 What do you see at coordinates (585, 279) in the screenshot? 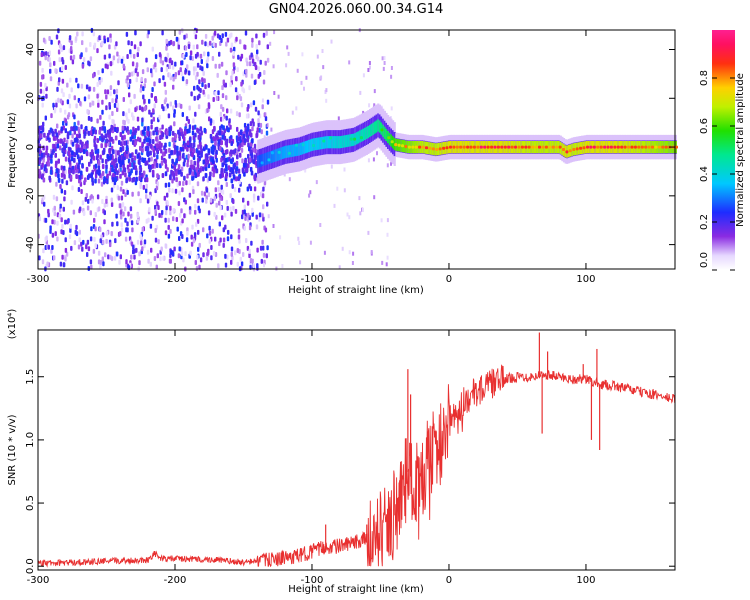
I see `x-tick-label: 100` at bounding box center [585, 279].